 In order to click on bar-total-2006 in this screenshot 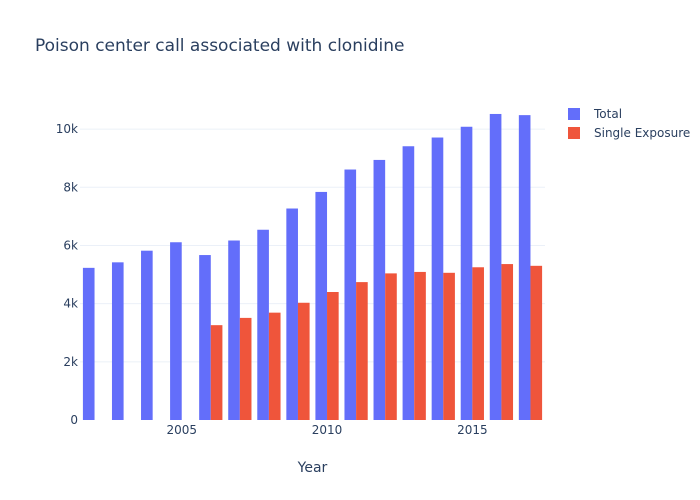, I will do `click(205, 337)`.